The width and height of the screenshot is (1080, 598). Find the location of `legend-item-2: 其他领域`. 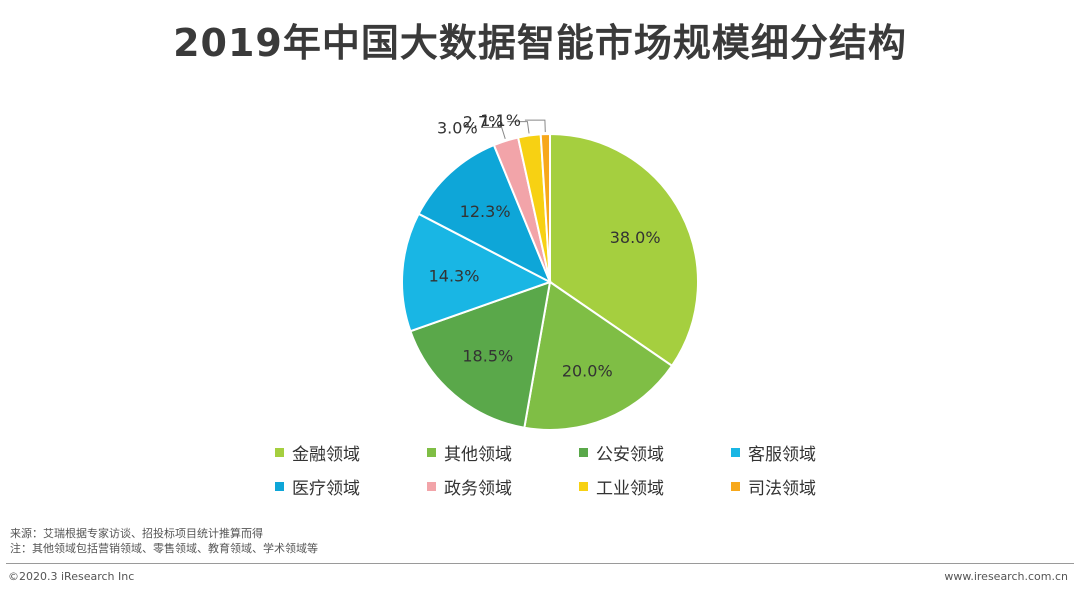

legend-item-2: 其他领域 is located at coordinates (503, 452).